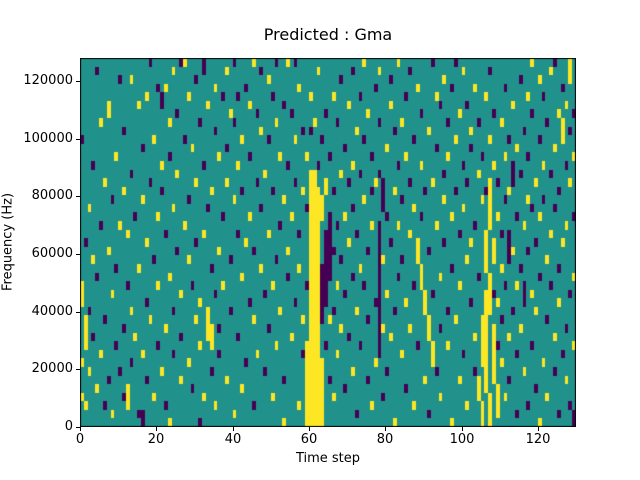  What do you see at coordinates (48, 80) in the screenshot?
I see `y-tick-label: 120000` at bounding box center [48, 80].